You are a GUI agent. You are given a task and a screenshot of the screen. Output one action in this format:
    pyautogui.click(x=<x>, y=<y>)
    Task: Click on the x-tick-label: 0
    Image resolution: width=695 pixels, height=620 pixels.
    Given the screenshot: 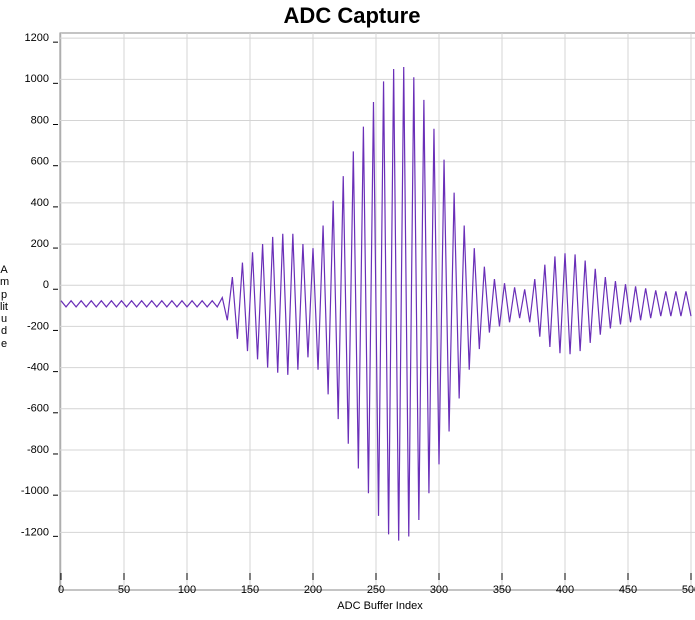 What is the action you would take?
    pyautogui.click(x=61, y=590)
    